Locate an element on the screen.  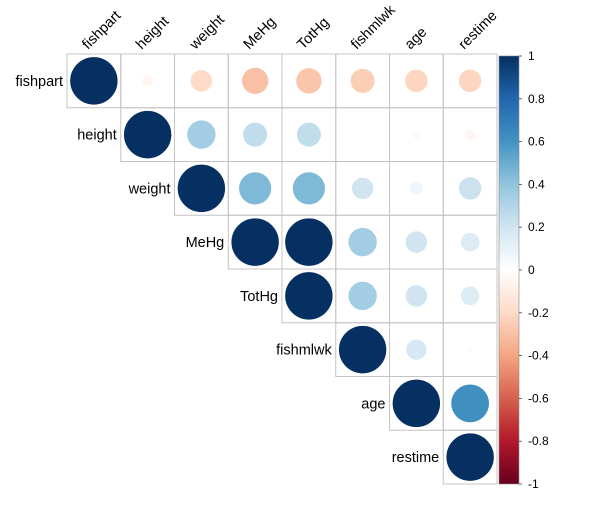
col-label-fishmlwk: fishmlwk is located at coordinates (373, 27).